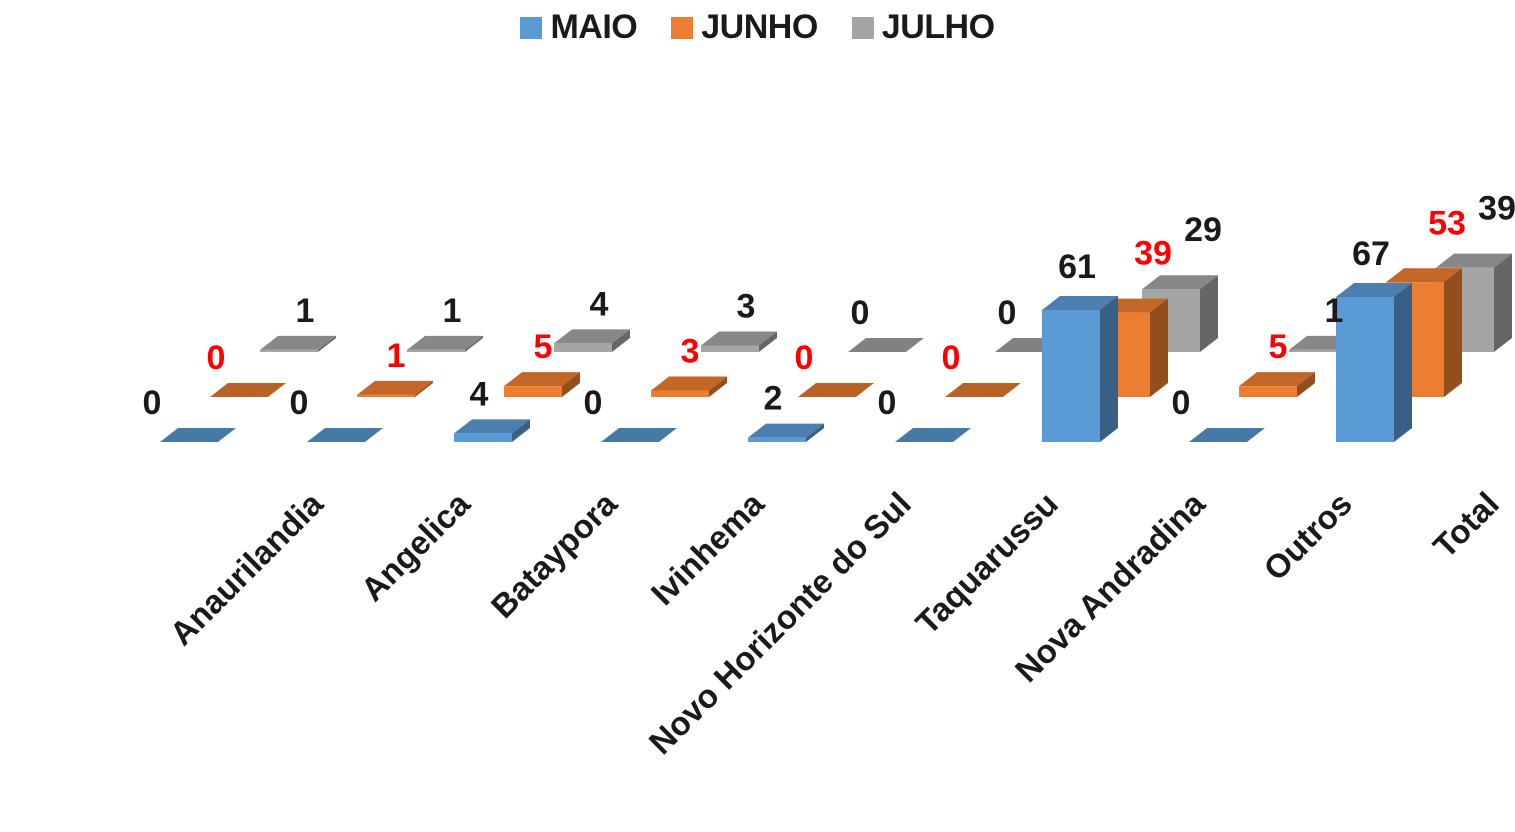  I want to click on legend-label-julho: JULHO, so click(938, 27).